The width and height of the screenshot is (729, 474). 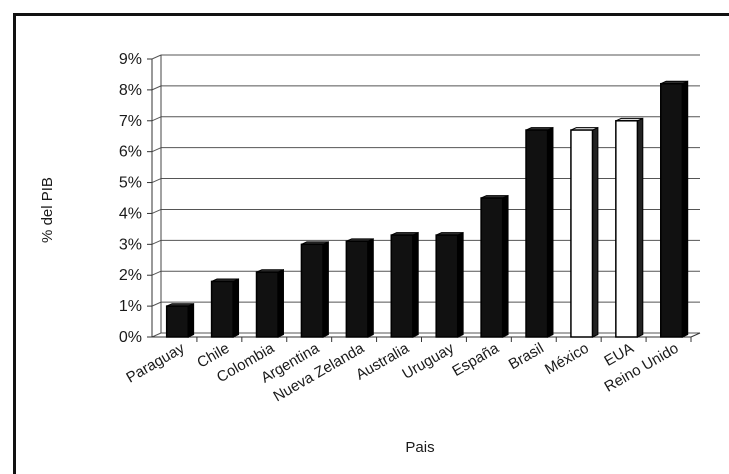 I want to click on x-tick-label: Uruguay, so click(x=428, y=360).